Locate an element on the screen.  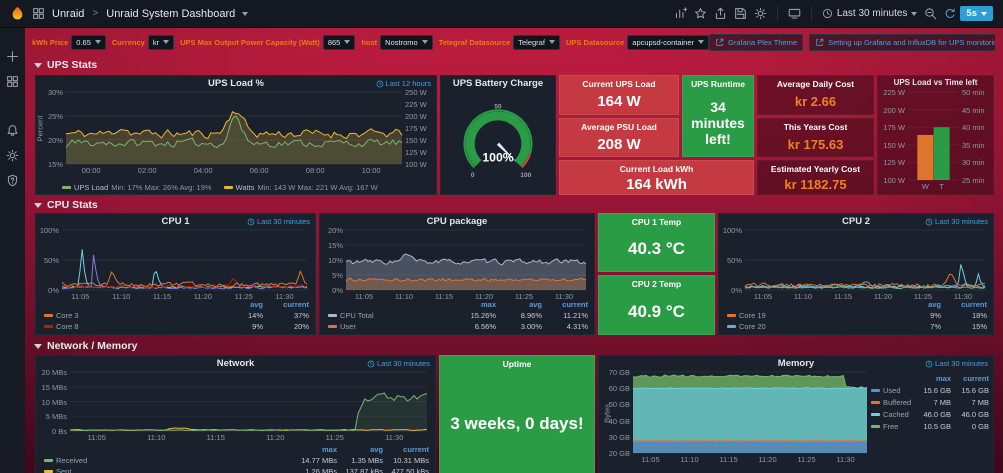
configuration-button is located at coordinates (12, 155).